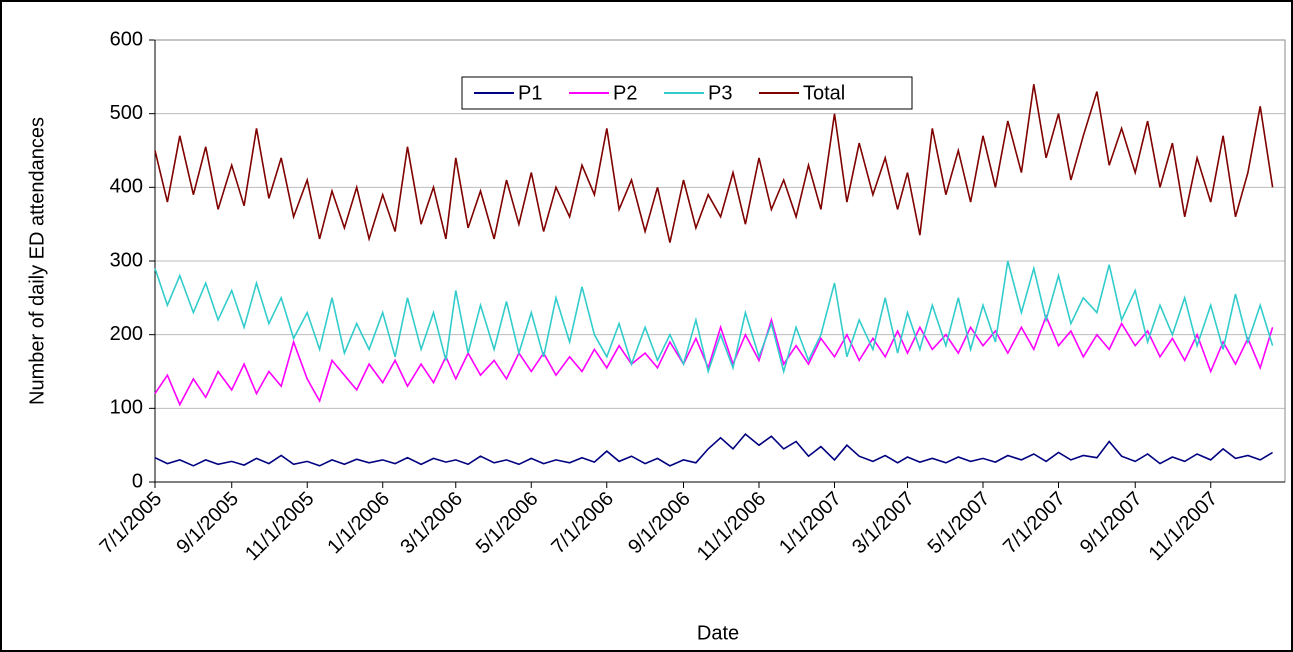 This screenshot has height=652, width=1293. Describe the element at coordinates (720, 93) in the screenshot. I see `legend-label: P3` at that location.